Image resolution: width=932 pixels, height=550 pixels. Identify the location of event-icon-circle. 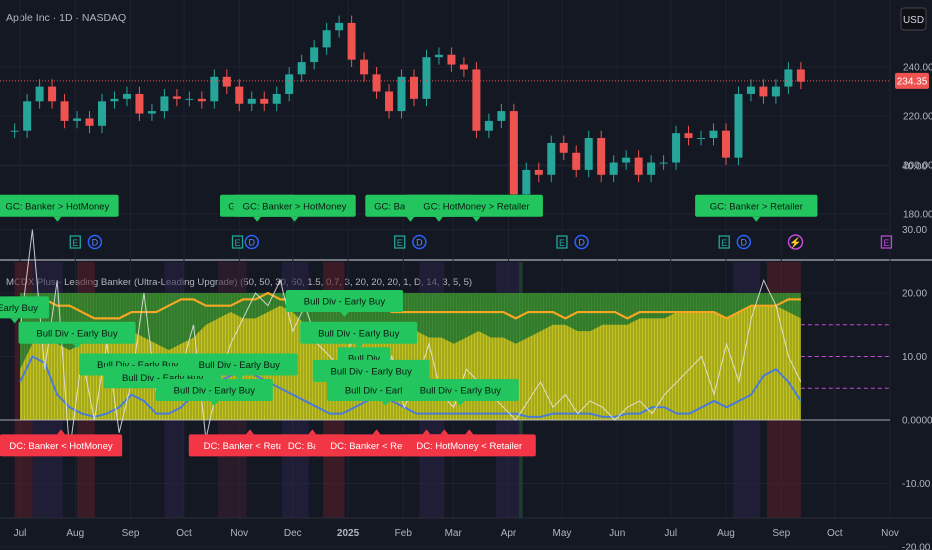
(795, 242).